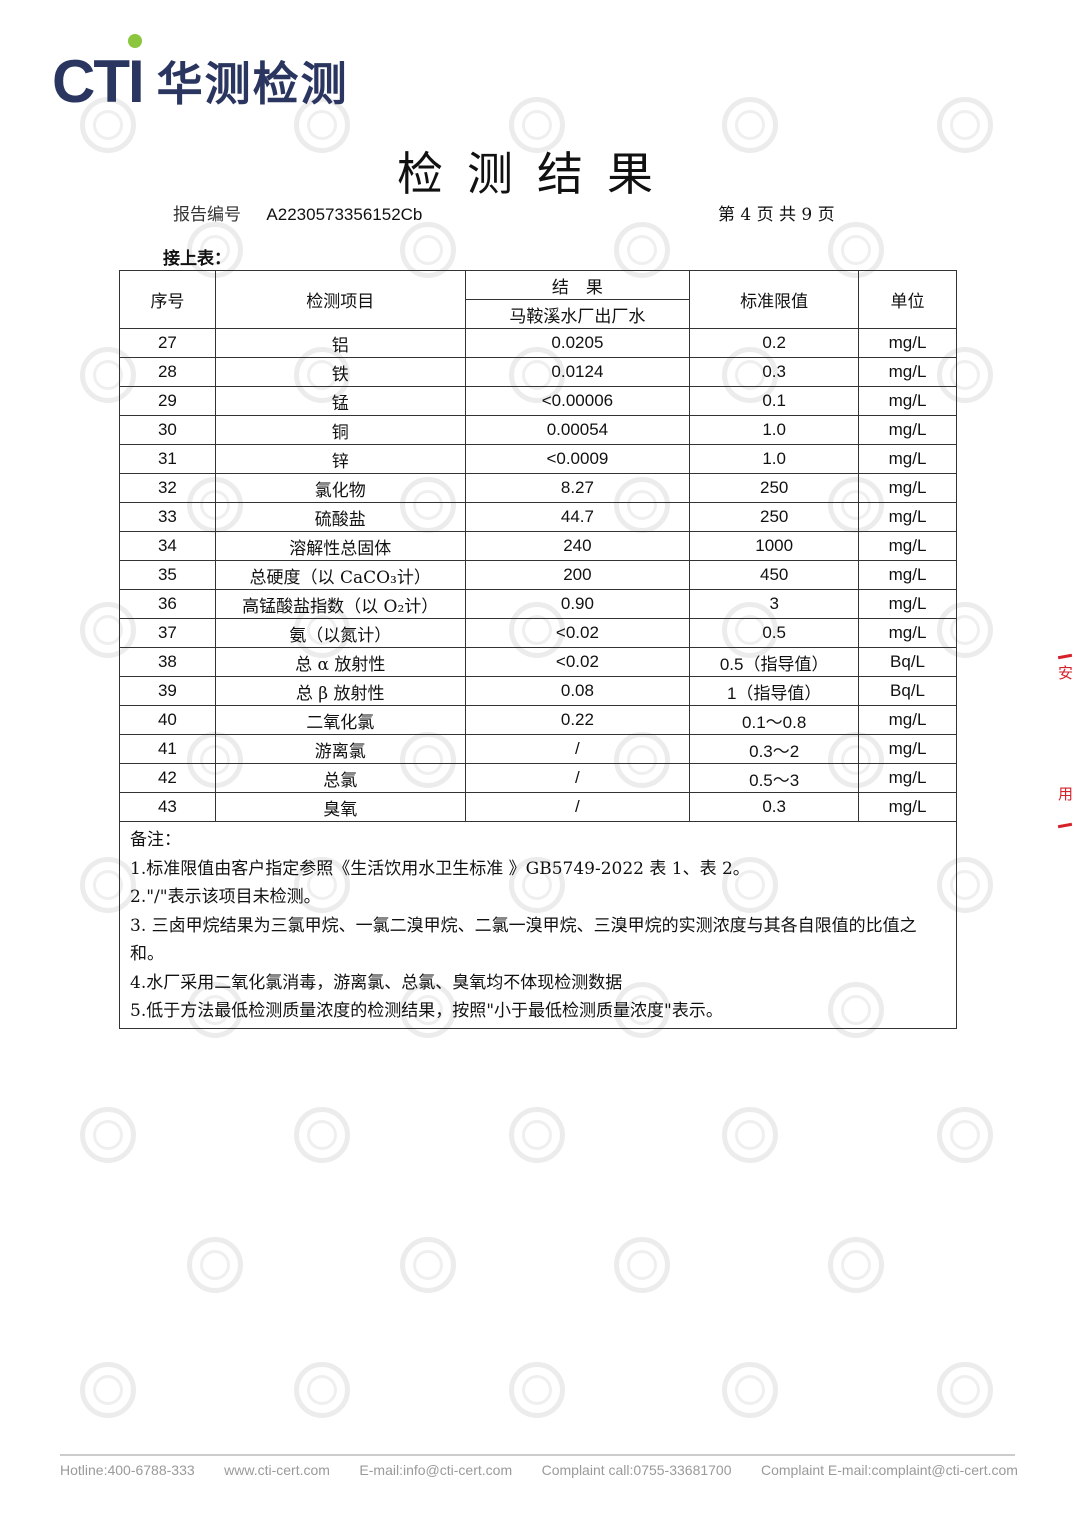  What do you see at coordinates (774, 749) in the screenshot?
I see `cell-limit: 0.3～2` at bounding box center [774, 749].